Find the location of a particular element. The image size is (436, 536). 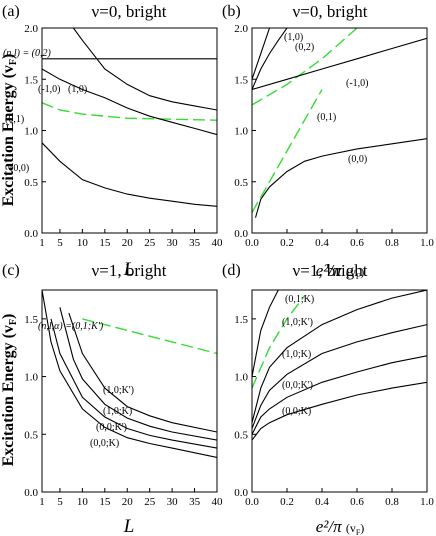

x-tick-label: 25 is located at coordinates (150, 243).